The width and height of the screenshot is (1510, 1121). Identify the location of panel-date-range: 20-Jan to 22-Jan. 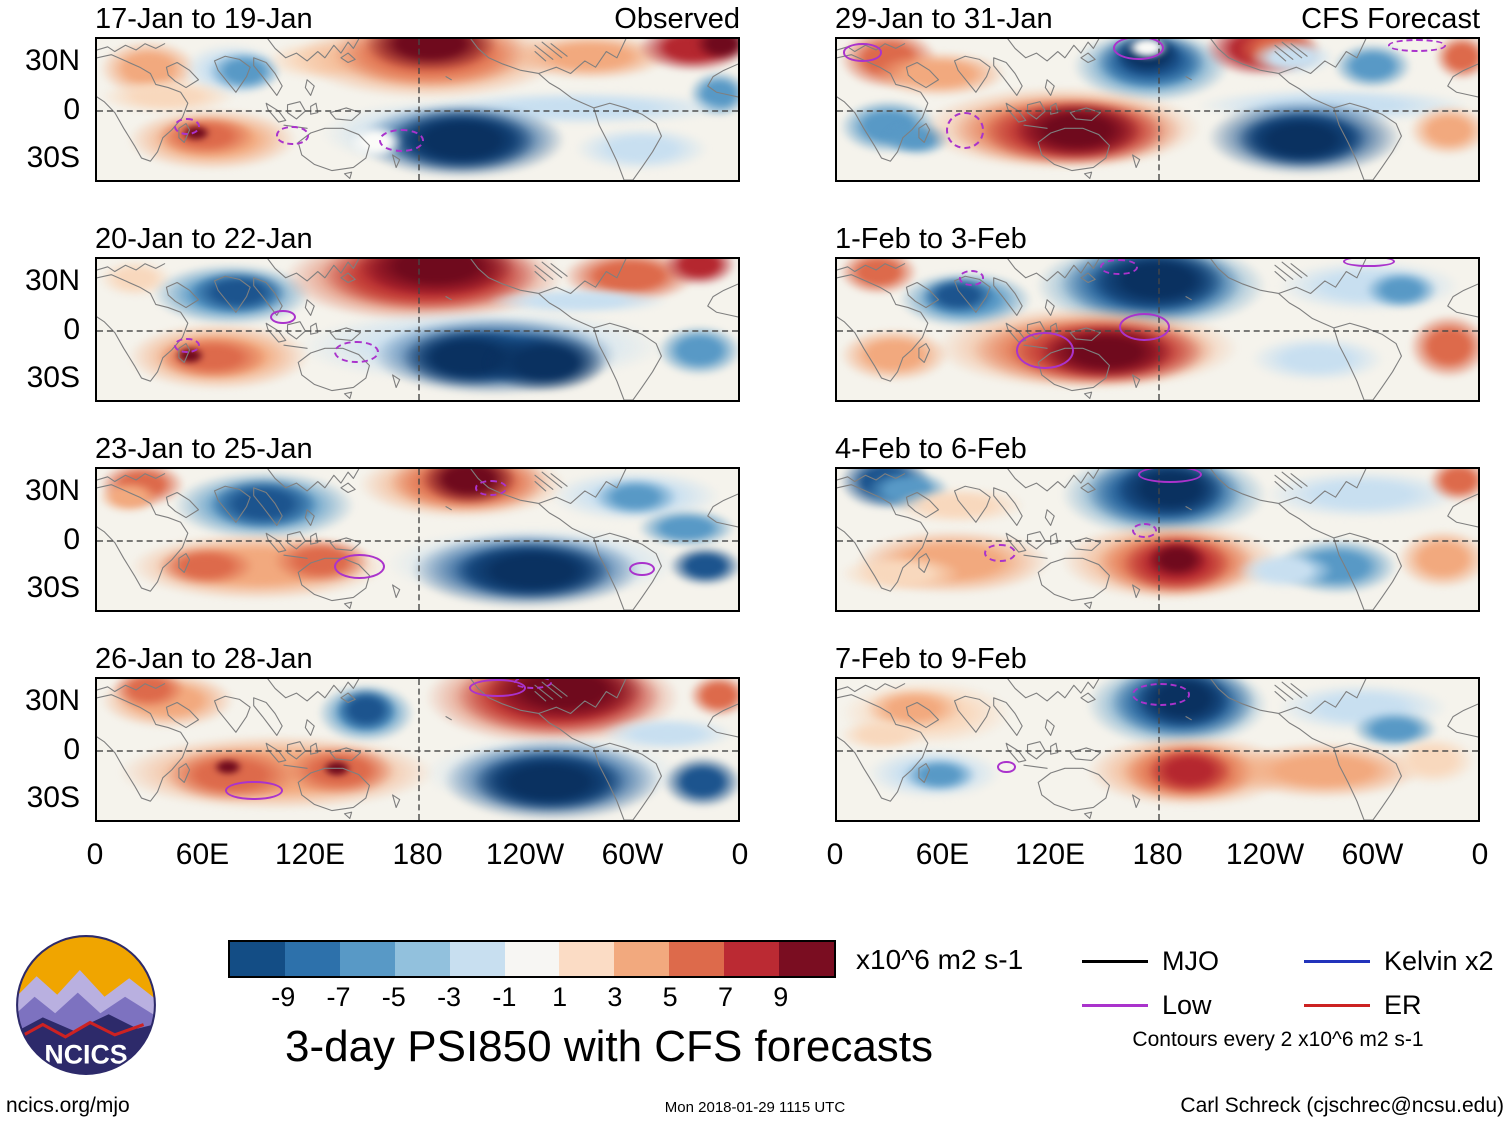
(204, 239).